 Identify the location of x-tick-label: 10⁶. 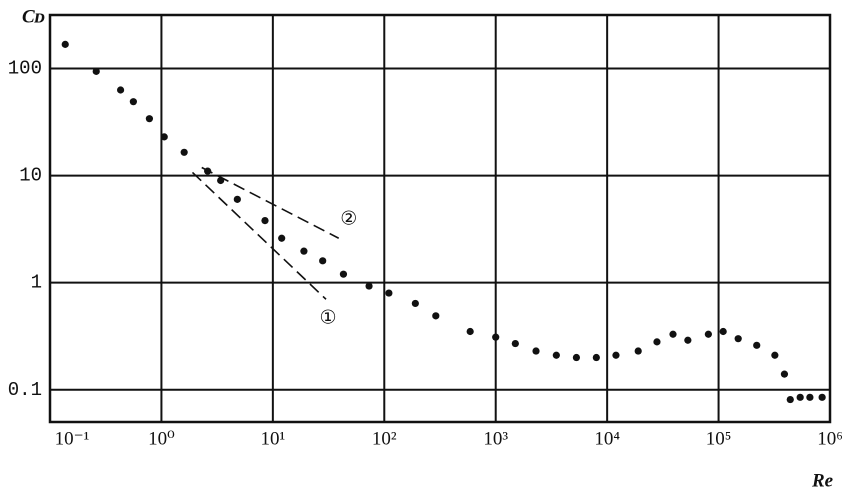
(830, 438).